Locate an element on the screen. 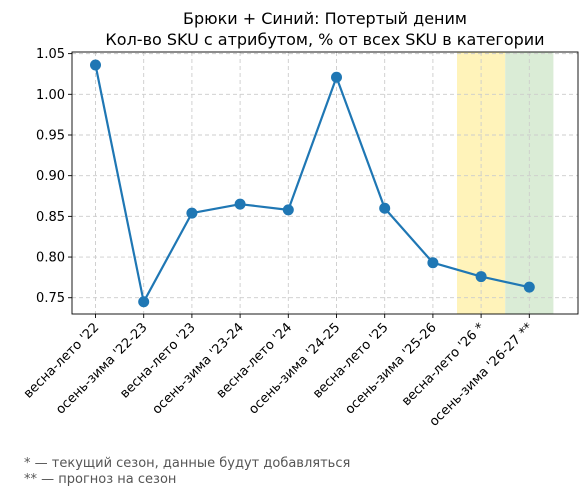 Image resolution: width=588 pixels, height=498 pixels. y-tick-label: 0.90 is located at coordinates (50, 176).